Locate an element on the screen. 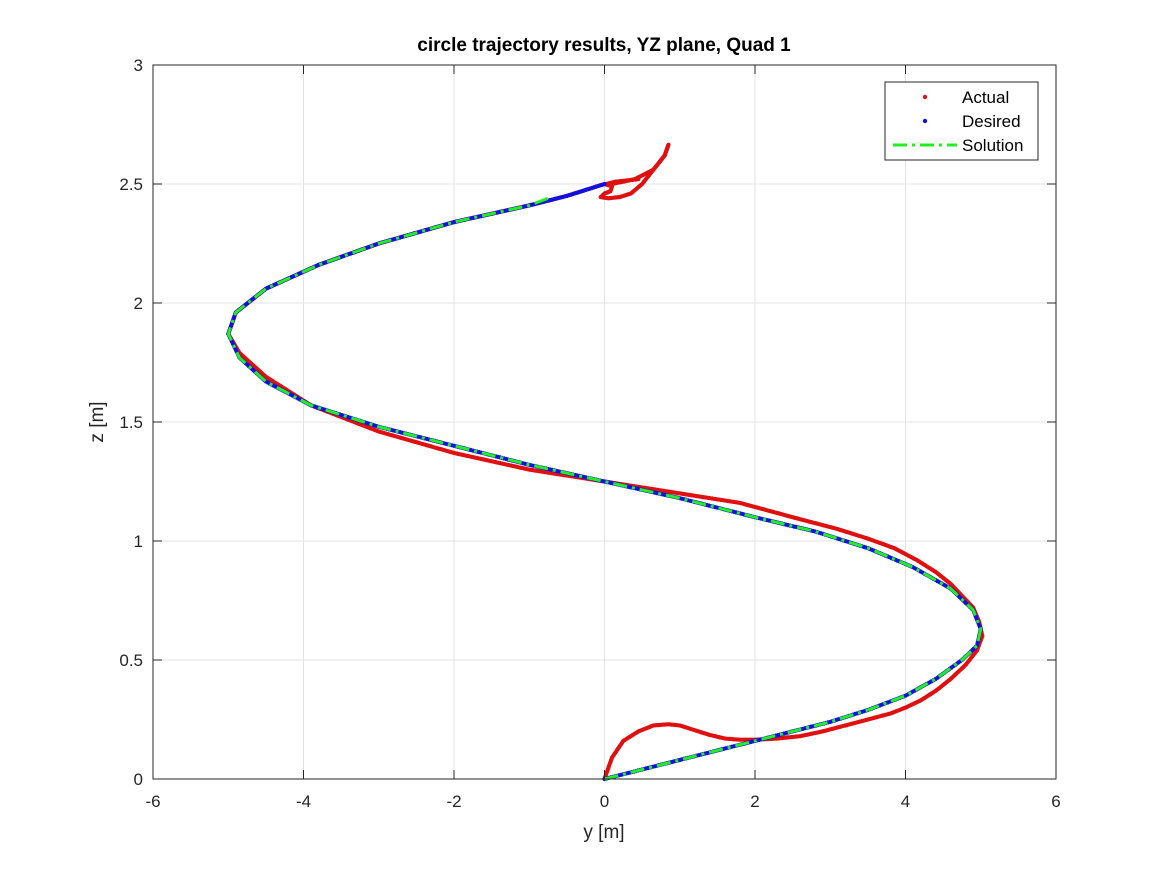 Image resolution: width=1167 pixels, height=875 pixels. legend-marker-desired is located at coordinates (925, 121).